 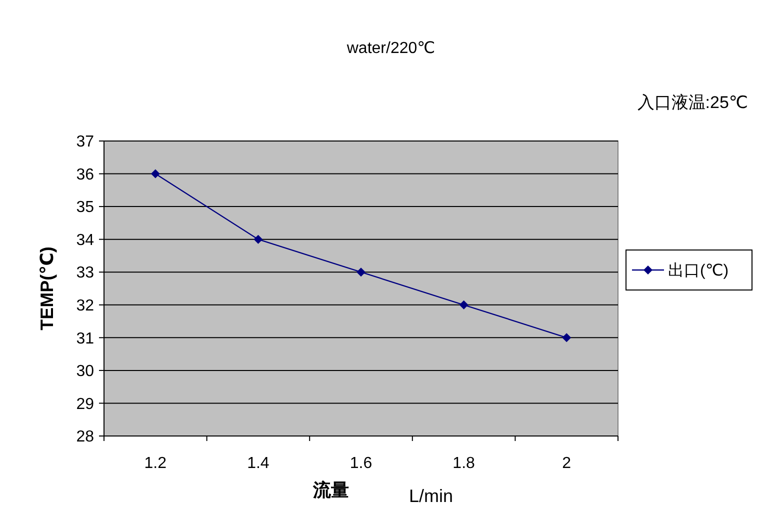 What do you see at coordinates (567, 463) in the screenshot?
I see `x-tick-label: 2` at bounding box center [567, 463].